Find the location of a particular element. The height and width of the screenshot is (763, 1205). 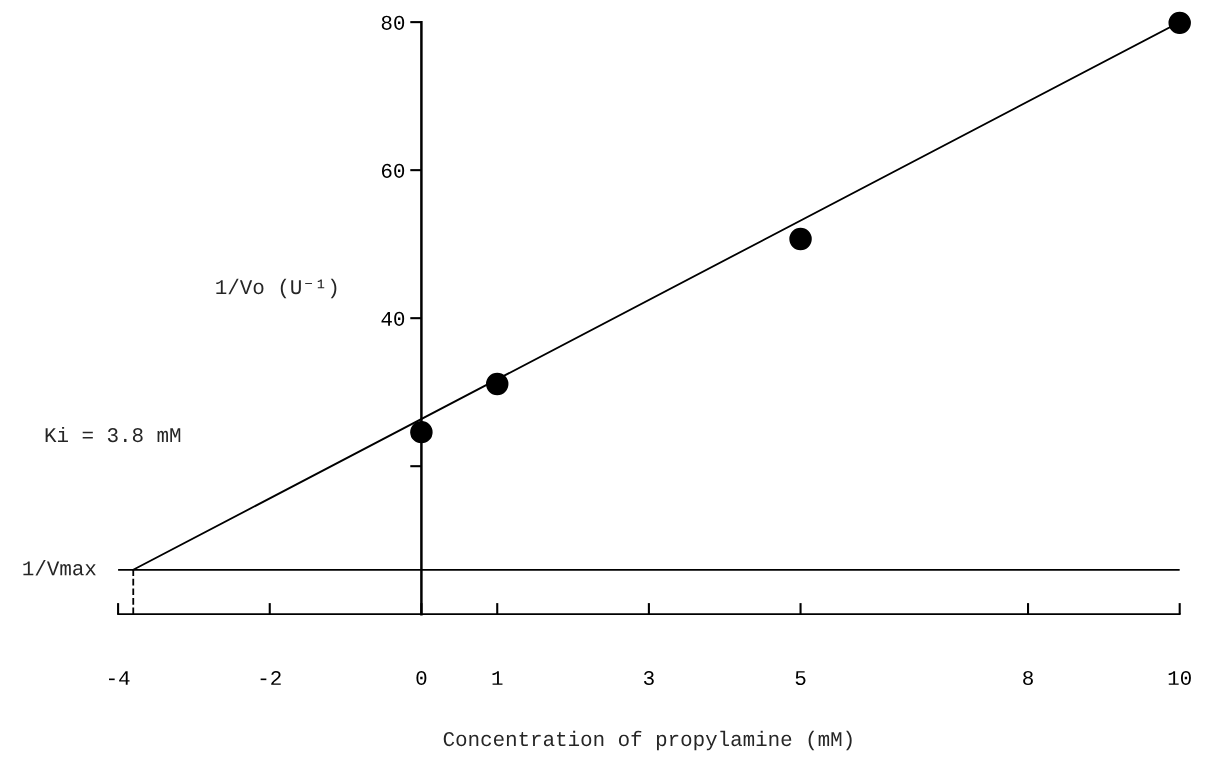

x-tick-label: -4 is located at coordinates (119, 678).